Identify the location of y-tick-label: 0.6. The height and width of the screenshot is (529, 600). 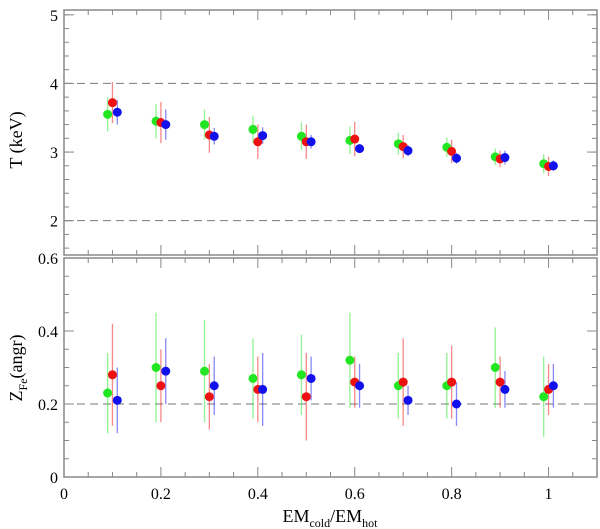
(48, 259).